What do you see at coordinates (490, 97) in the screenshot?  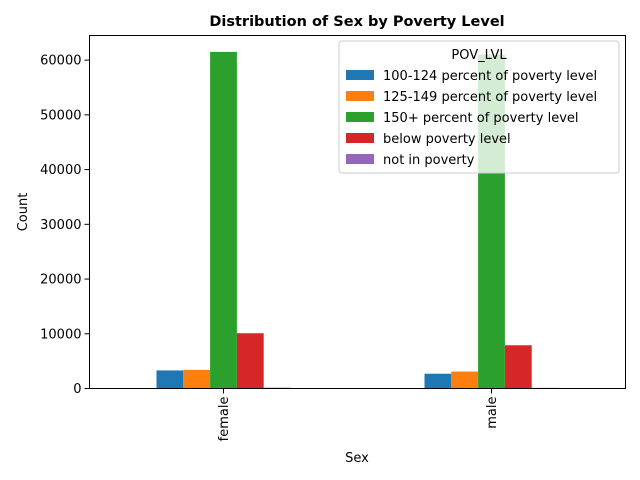 I see `legend-entry: 125-149 percent of poverty level` at bounding box center [490, 97].